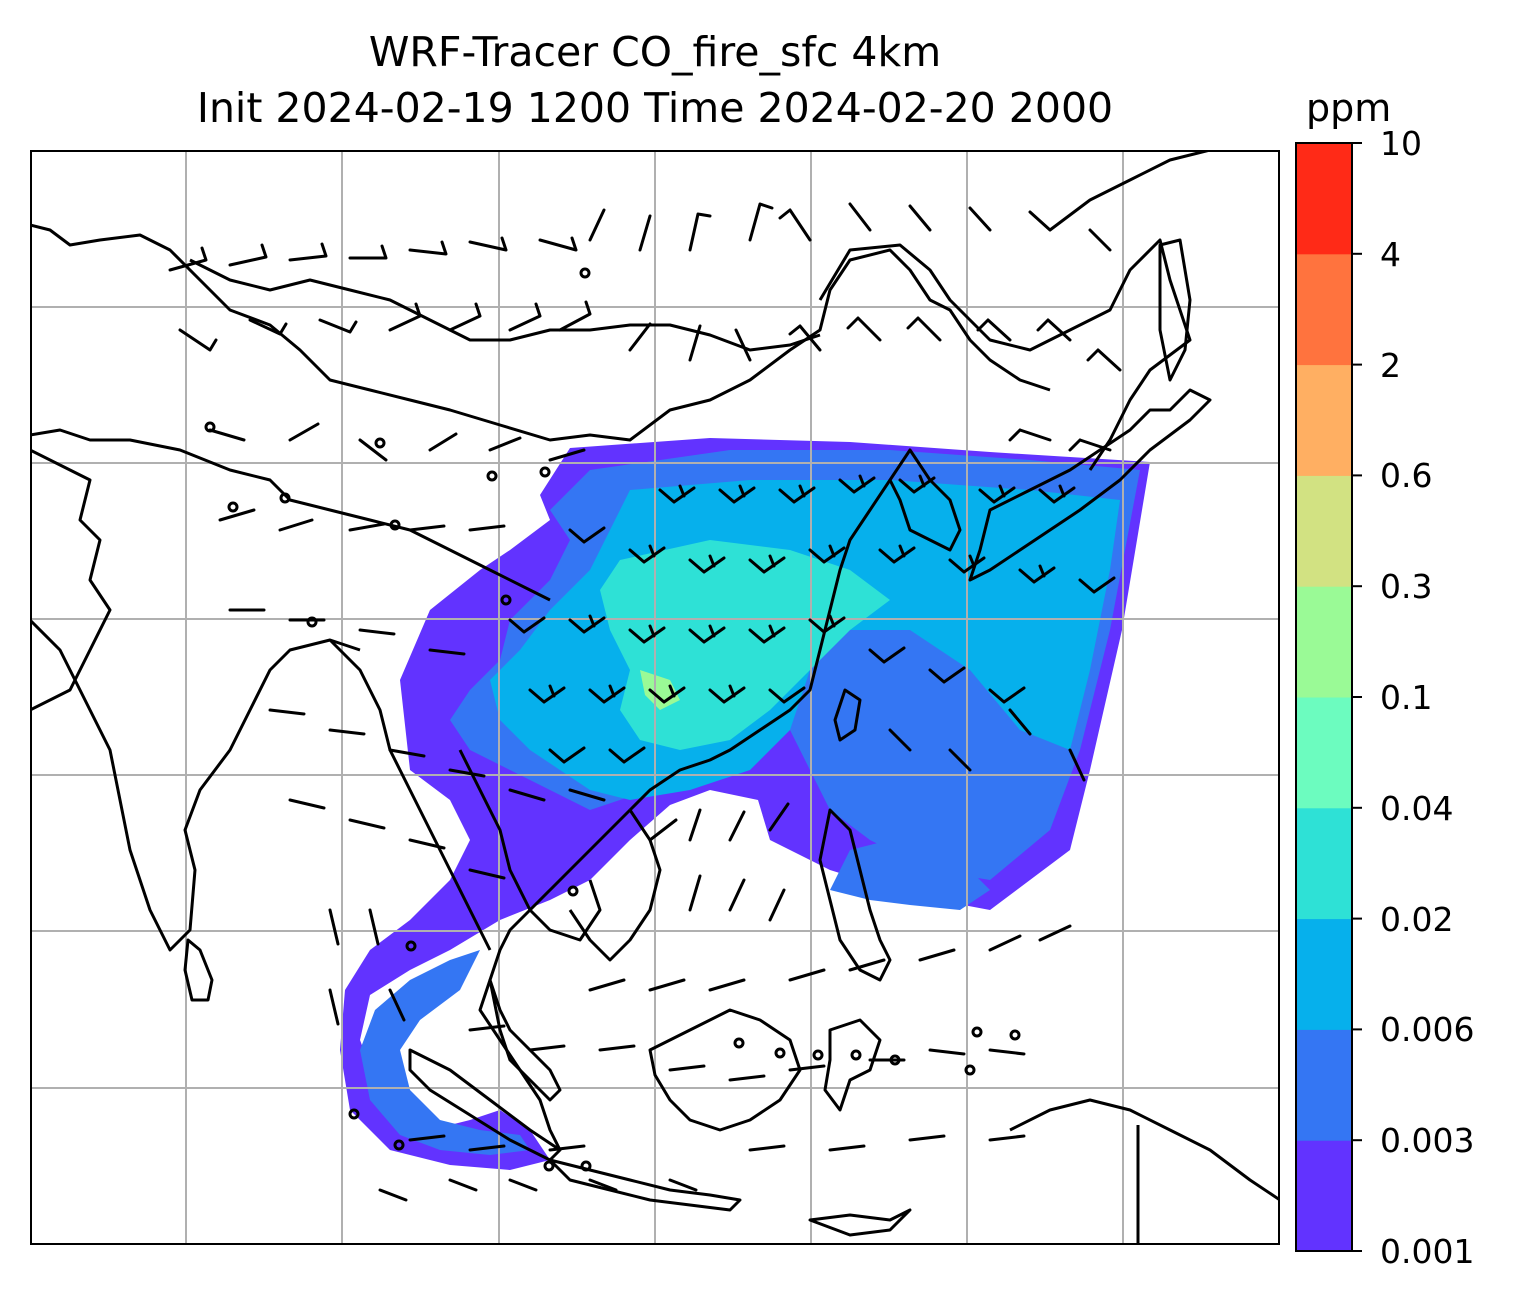 The image size is (1528, 1306). I want to click on colorbar-tick-label: 0.02, so click(1417, 919).